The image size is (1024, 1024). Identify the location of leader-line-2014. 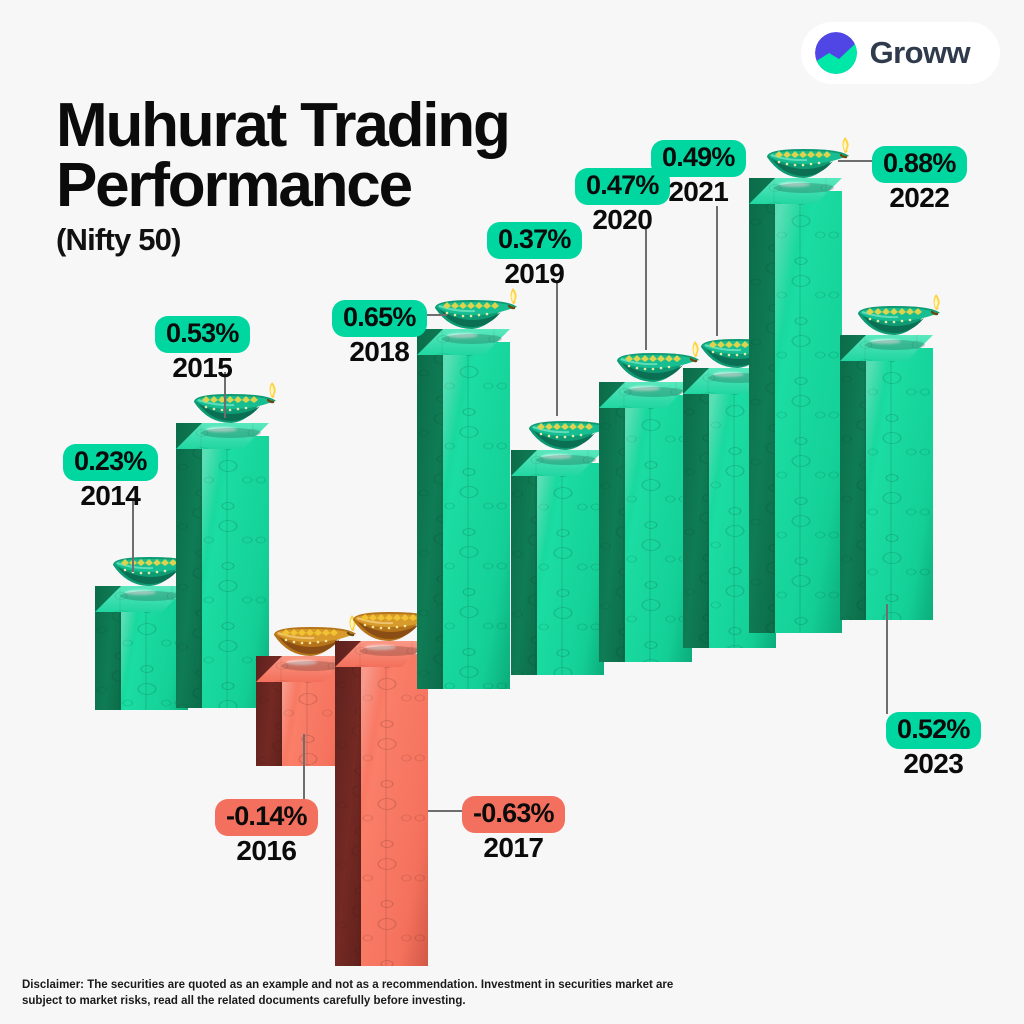
(133, 536).